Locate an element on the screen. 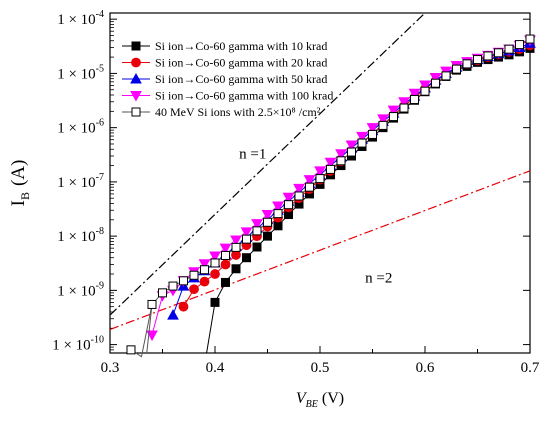  x-tick-label: 0.7 is located at coordinates (530, 368).